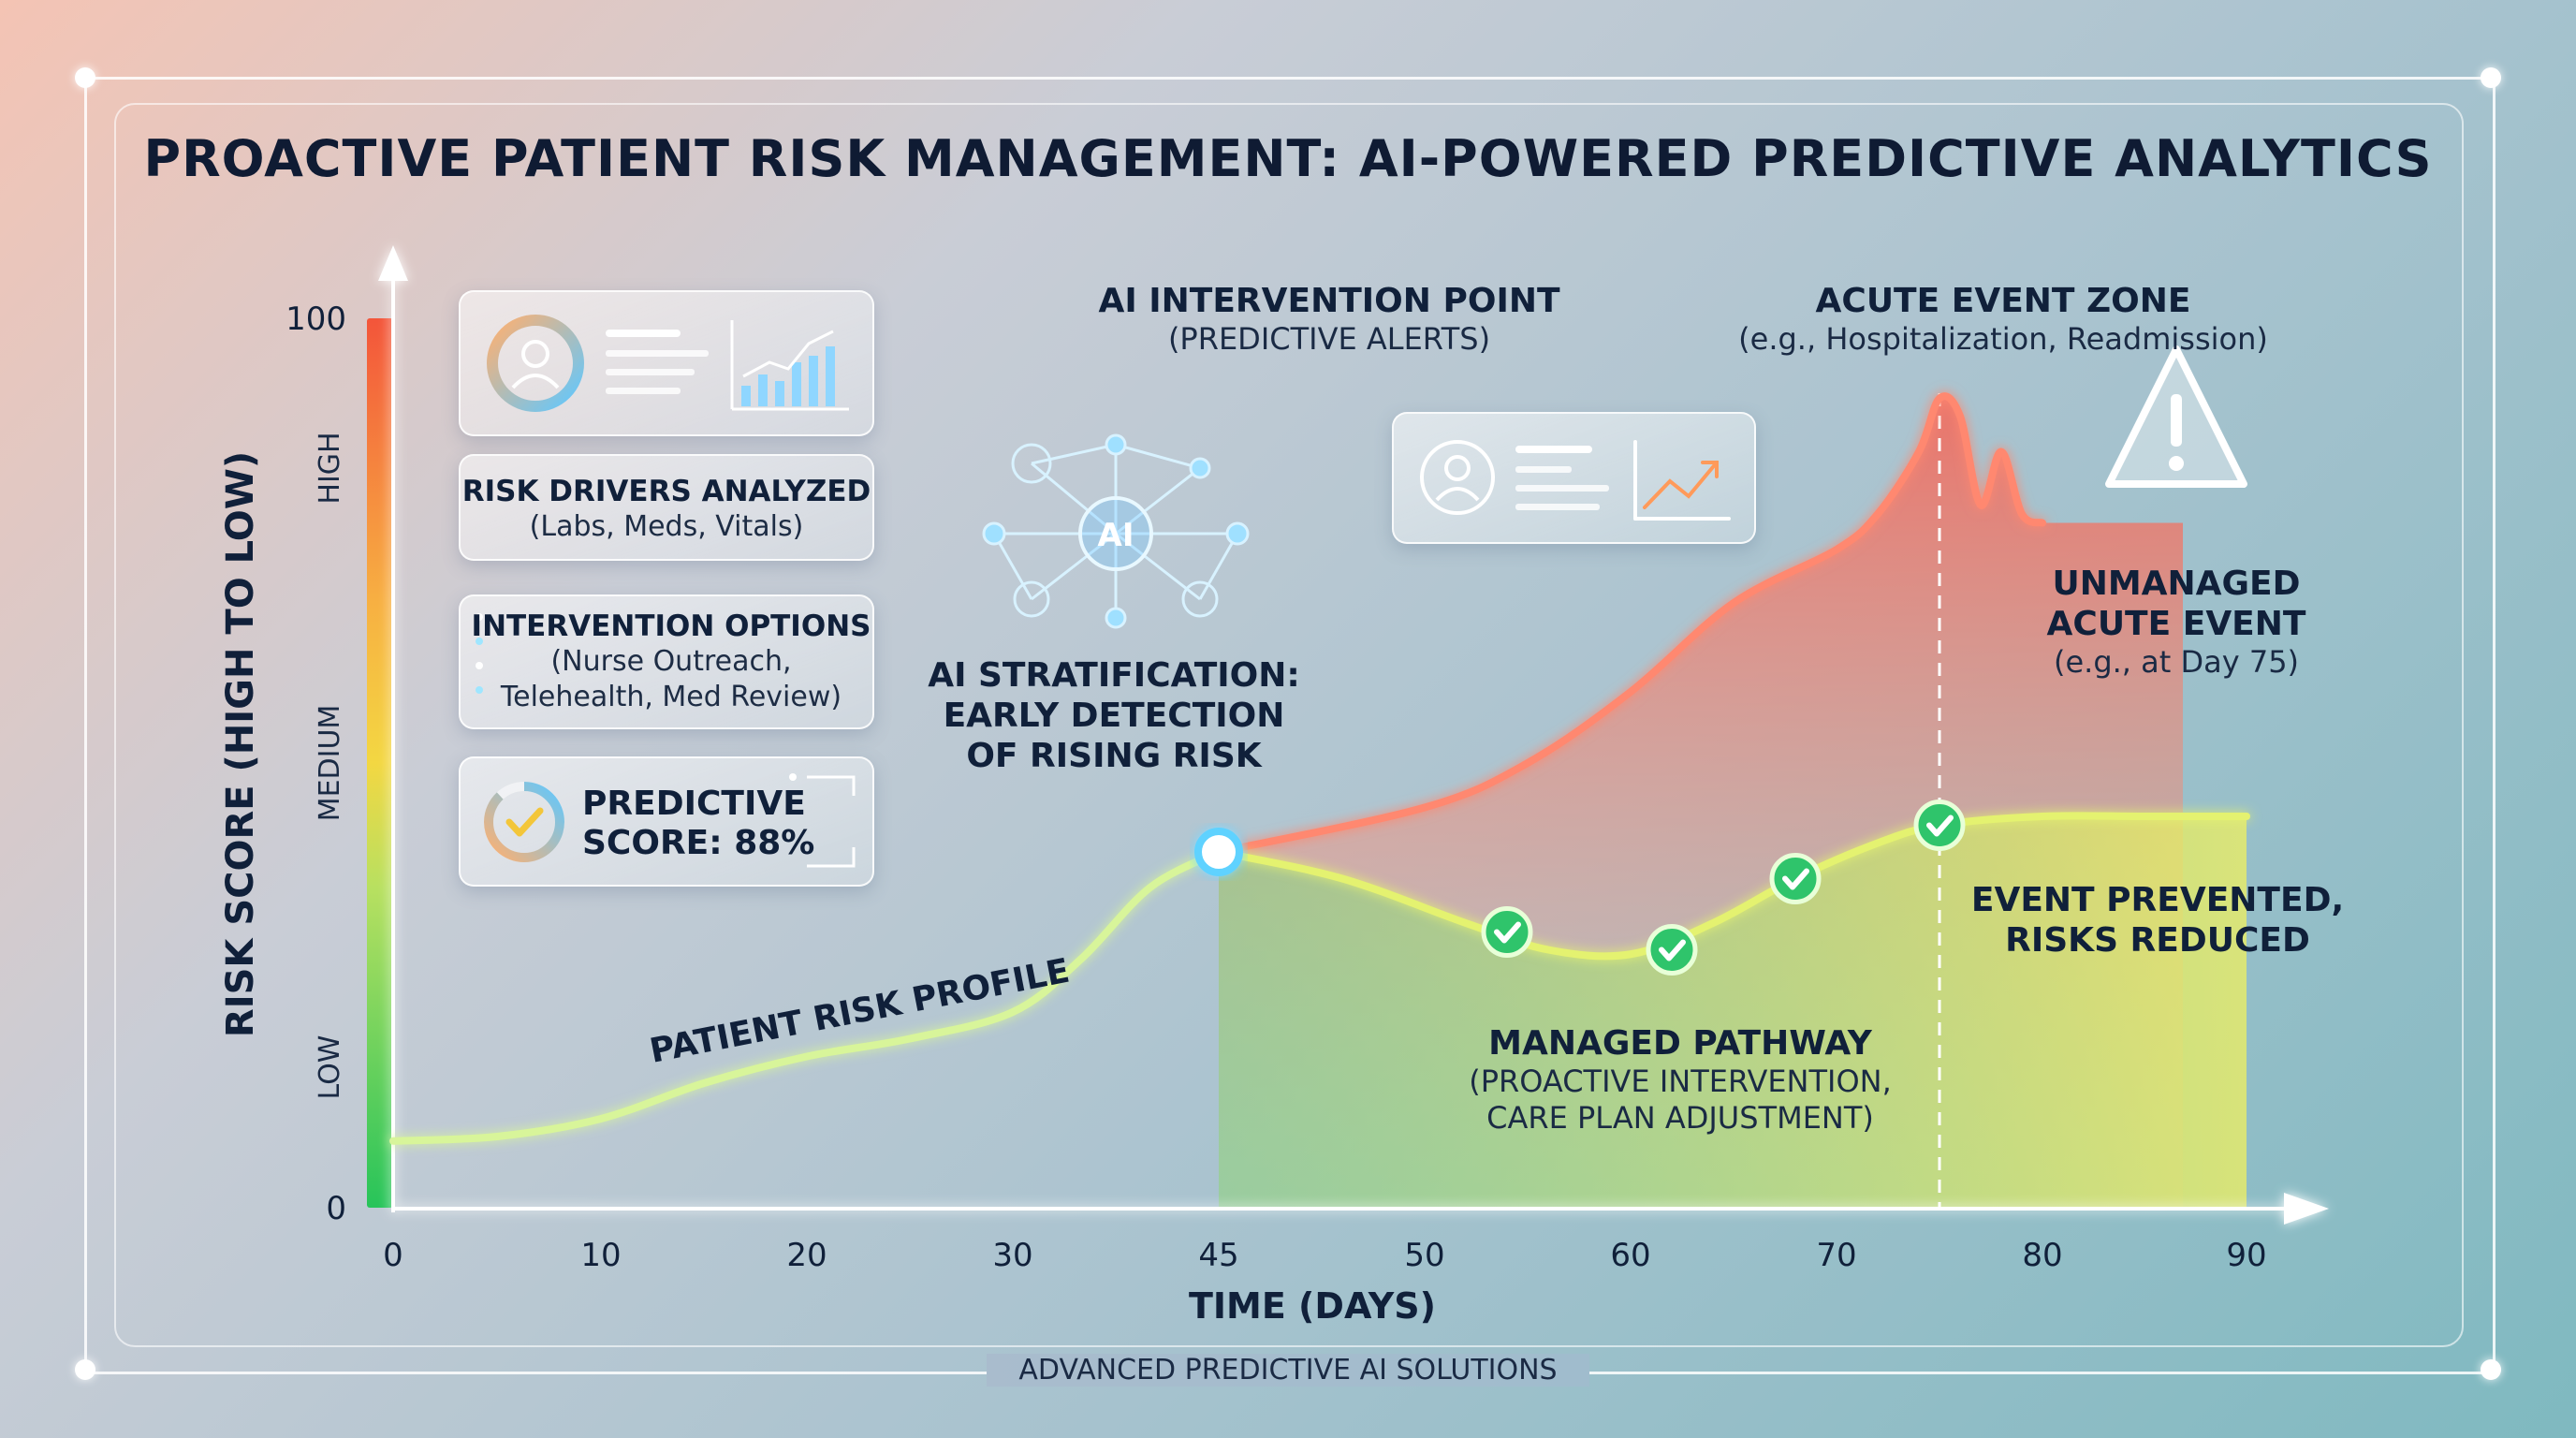 The image size is (2576, 1438). What do you see at coordinates (1329, 339) in the screenshot?
I see `intervention-point-subtitle: (PREDICTIVE ALERTS)` at bounding box center [1329, 339].